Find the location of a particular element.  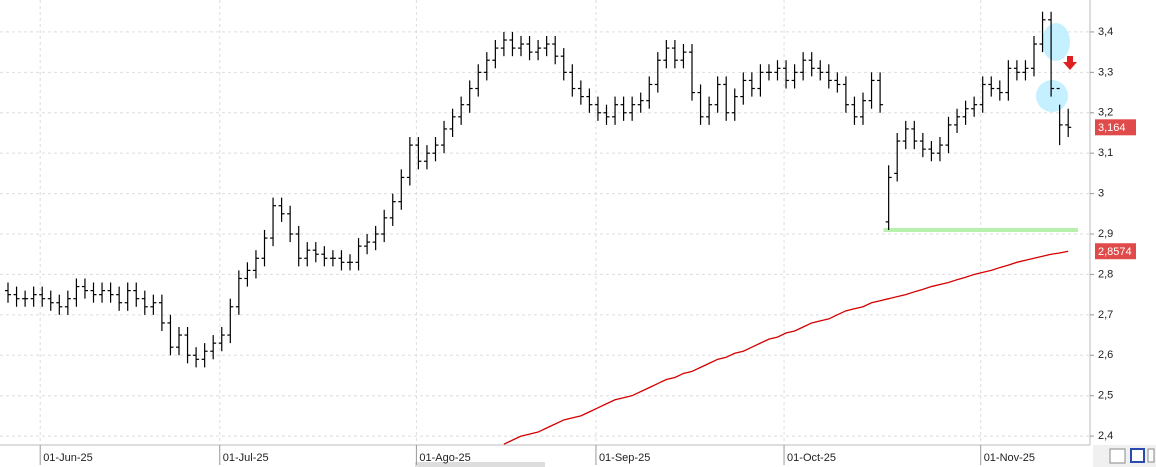

scroll-thumb is located at coordinates (480, 464).